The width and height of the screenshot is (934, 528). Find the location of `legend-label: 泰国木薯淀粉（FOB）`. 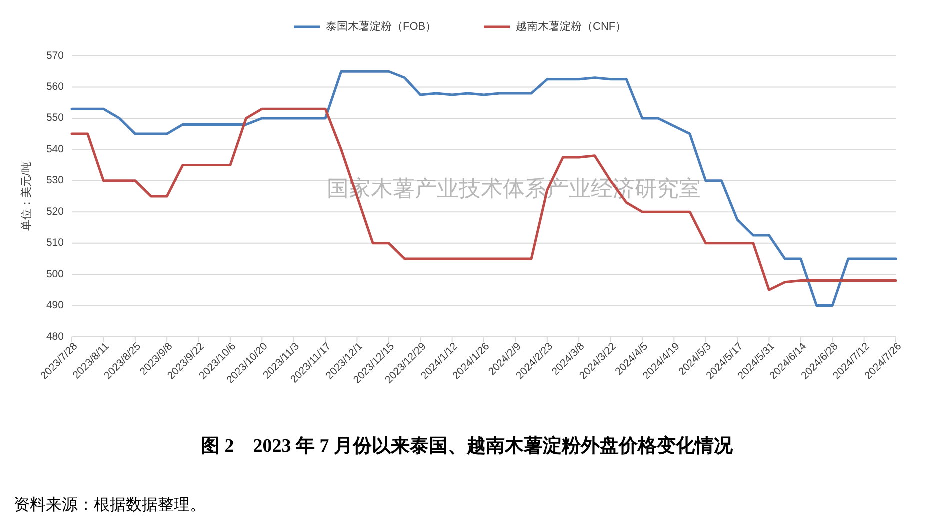

legend-label: 泰国木薯淀粉（FOB） is located at coordinates (381, 26).